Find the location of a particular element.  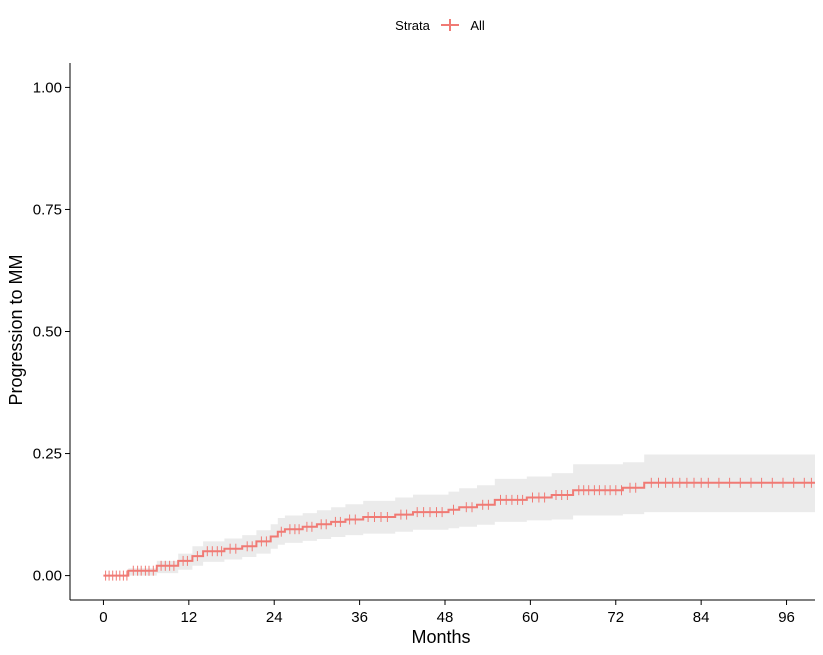

series-line-all is located at coordinates (459, 529).